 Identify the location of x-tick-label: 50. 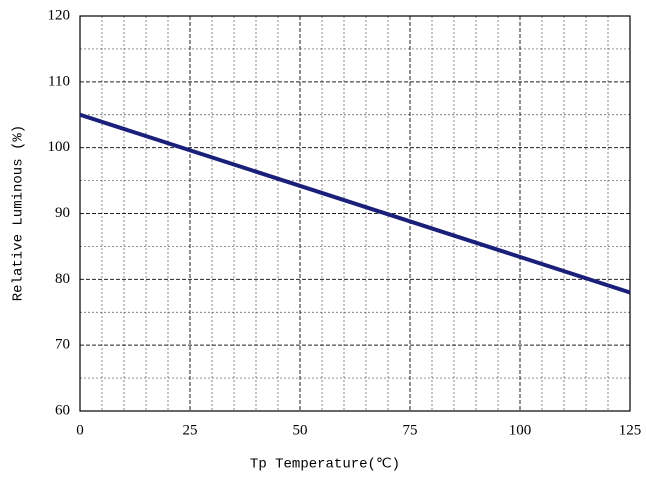
(300, 430).